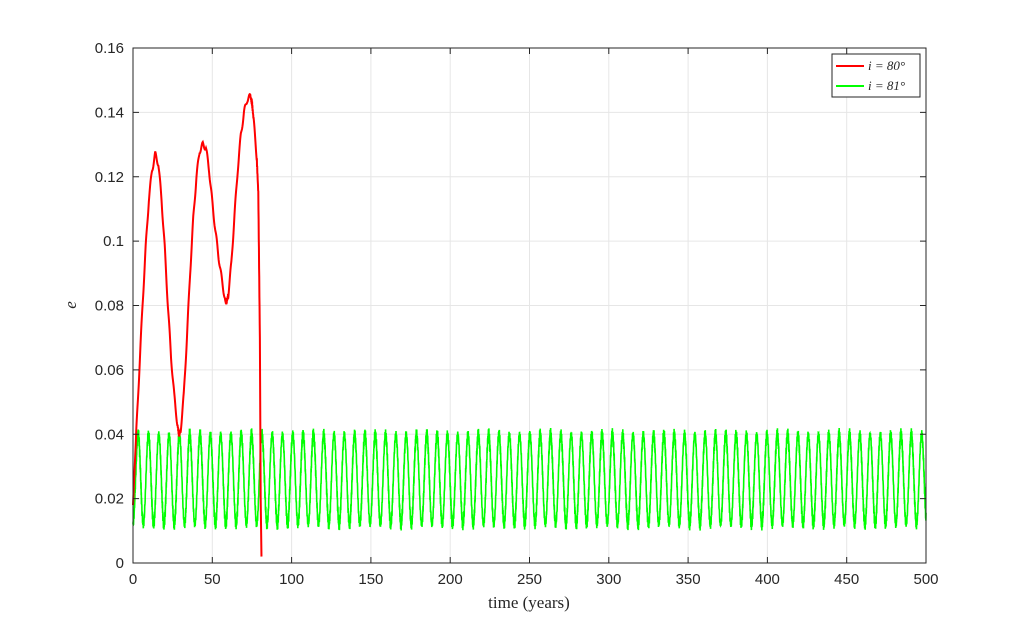 The width and height of the screenshot is (1024, 633). Describe the element at coordinates (886, 65) in the screenshot. I see `legend-label-series-1: i = 80°` at that location.